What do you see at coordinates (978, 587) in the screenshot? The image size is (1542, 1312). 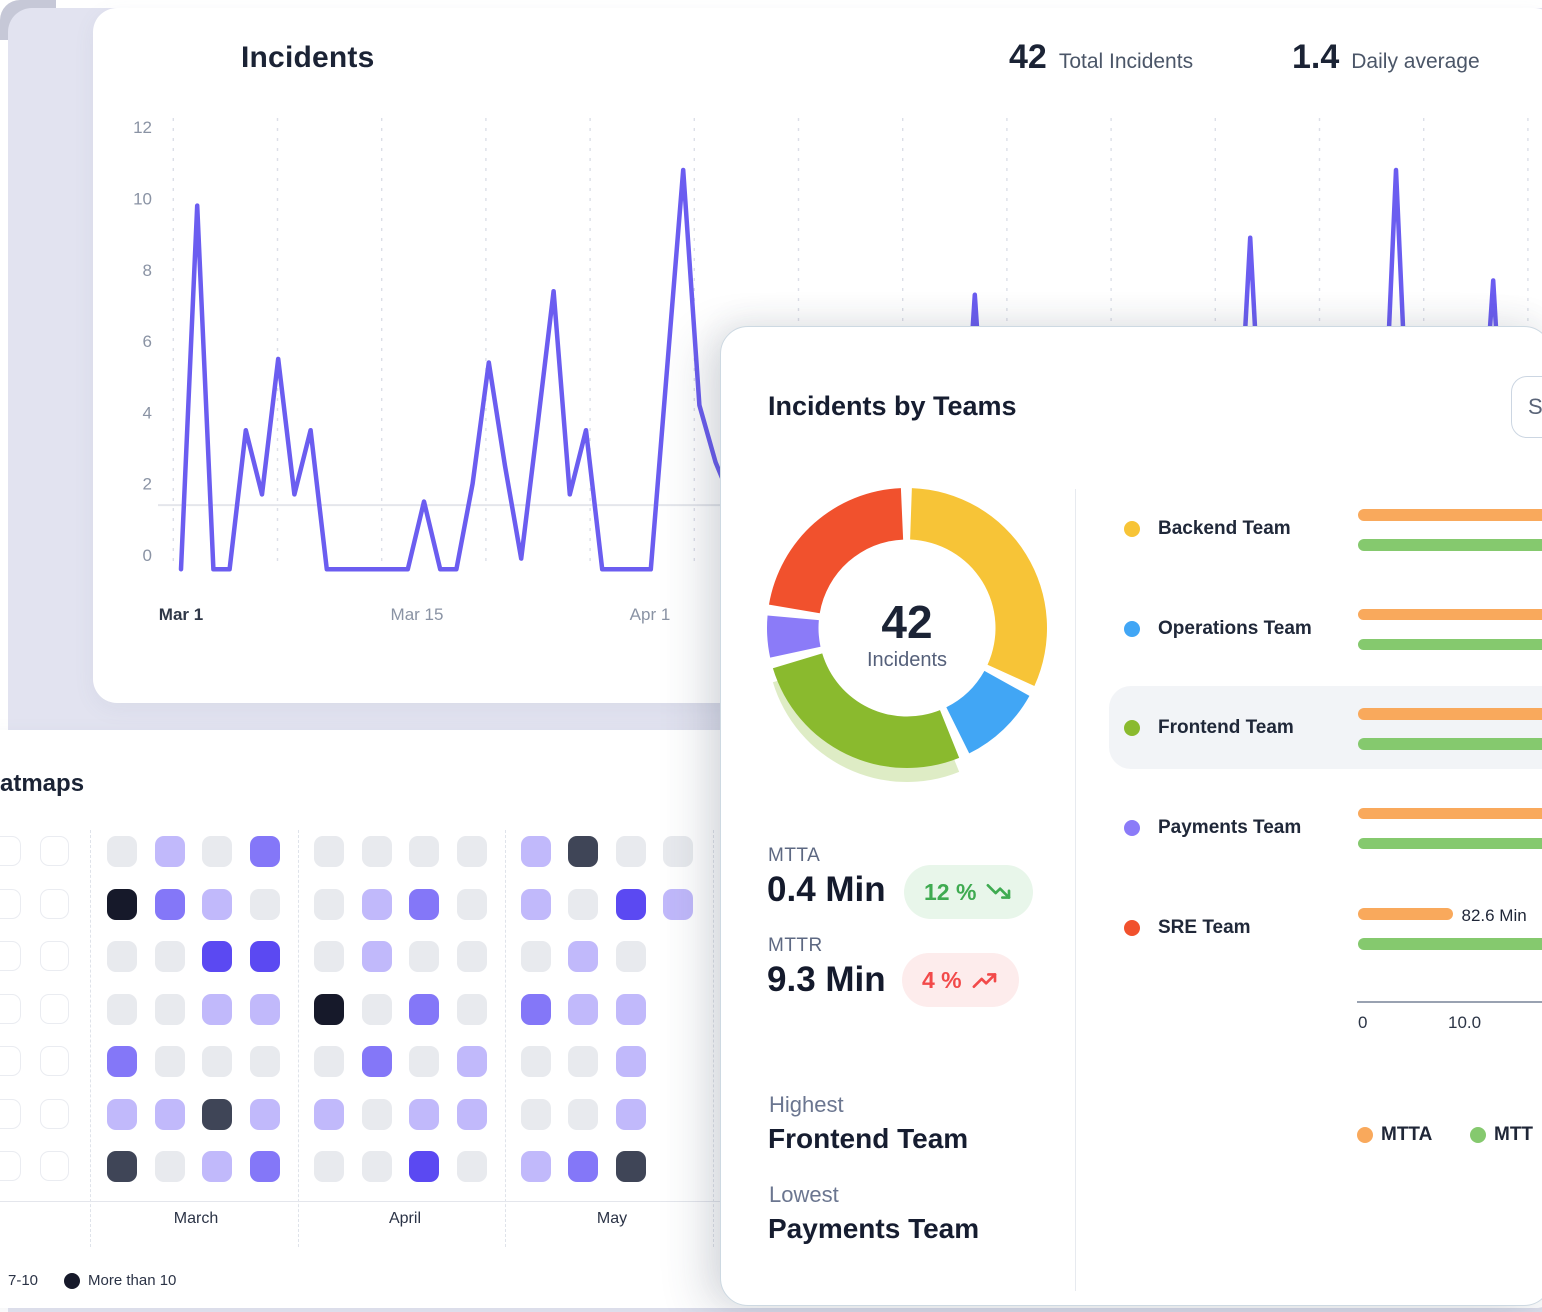 I see `donut-segment-backend-team` at bounding box center [978, 587].